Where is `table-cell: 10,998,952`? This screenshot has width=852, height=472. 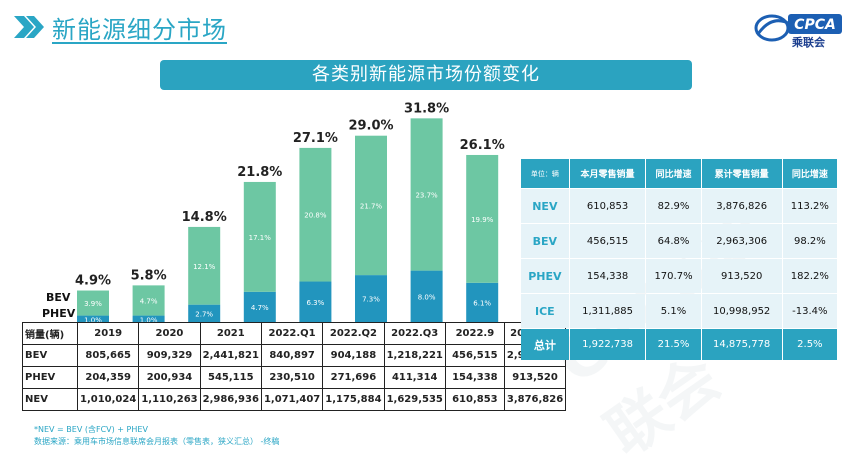 table-cell: 10,998,952 is located at coordinates (741, 311).